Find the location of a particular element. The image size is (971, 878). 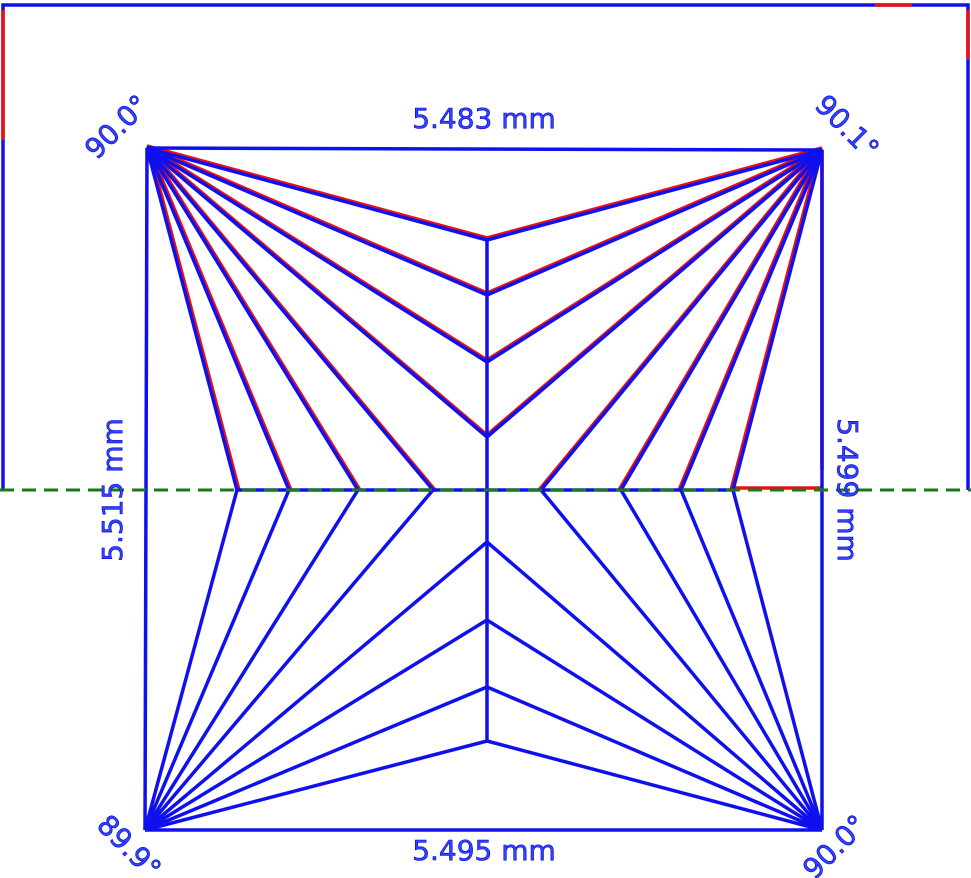

top-width: 5.483 mm is located at coordinates (484, 118).